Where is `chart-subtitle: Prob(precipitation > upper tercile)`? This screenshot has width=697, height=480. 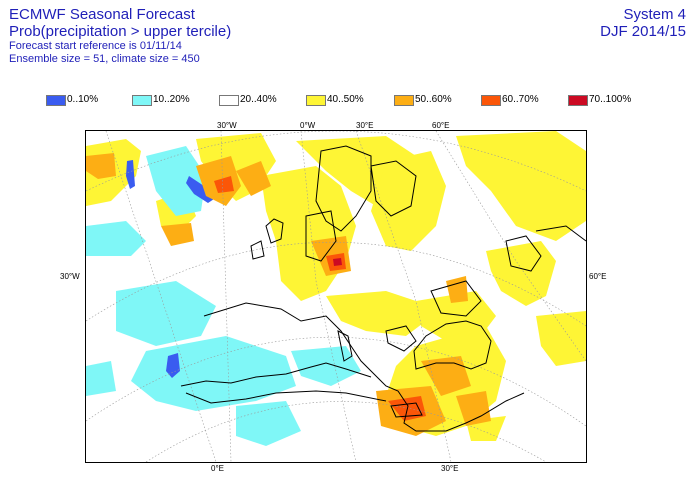
chart-subtitle: Prob(precipitation > upper tercile) is located at coordinates (120, 31).